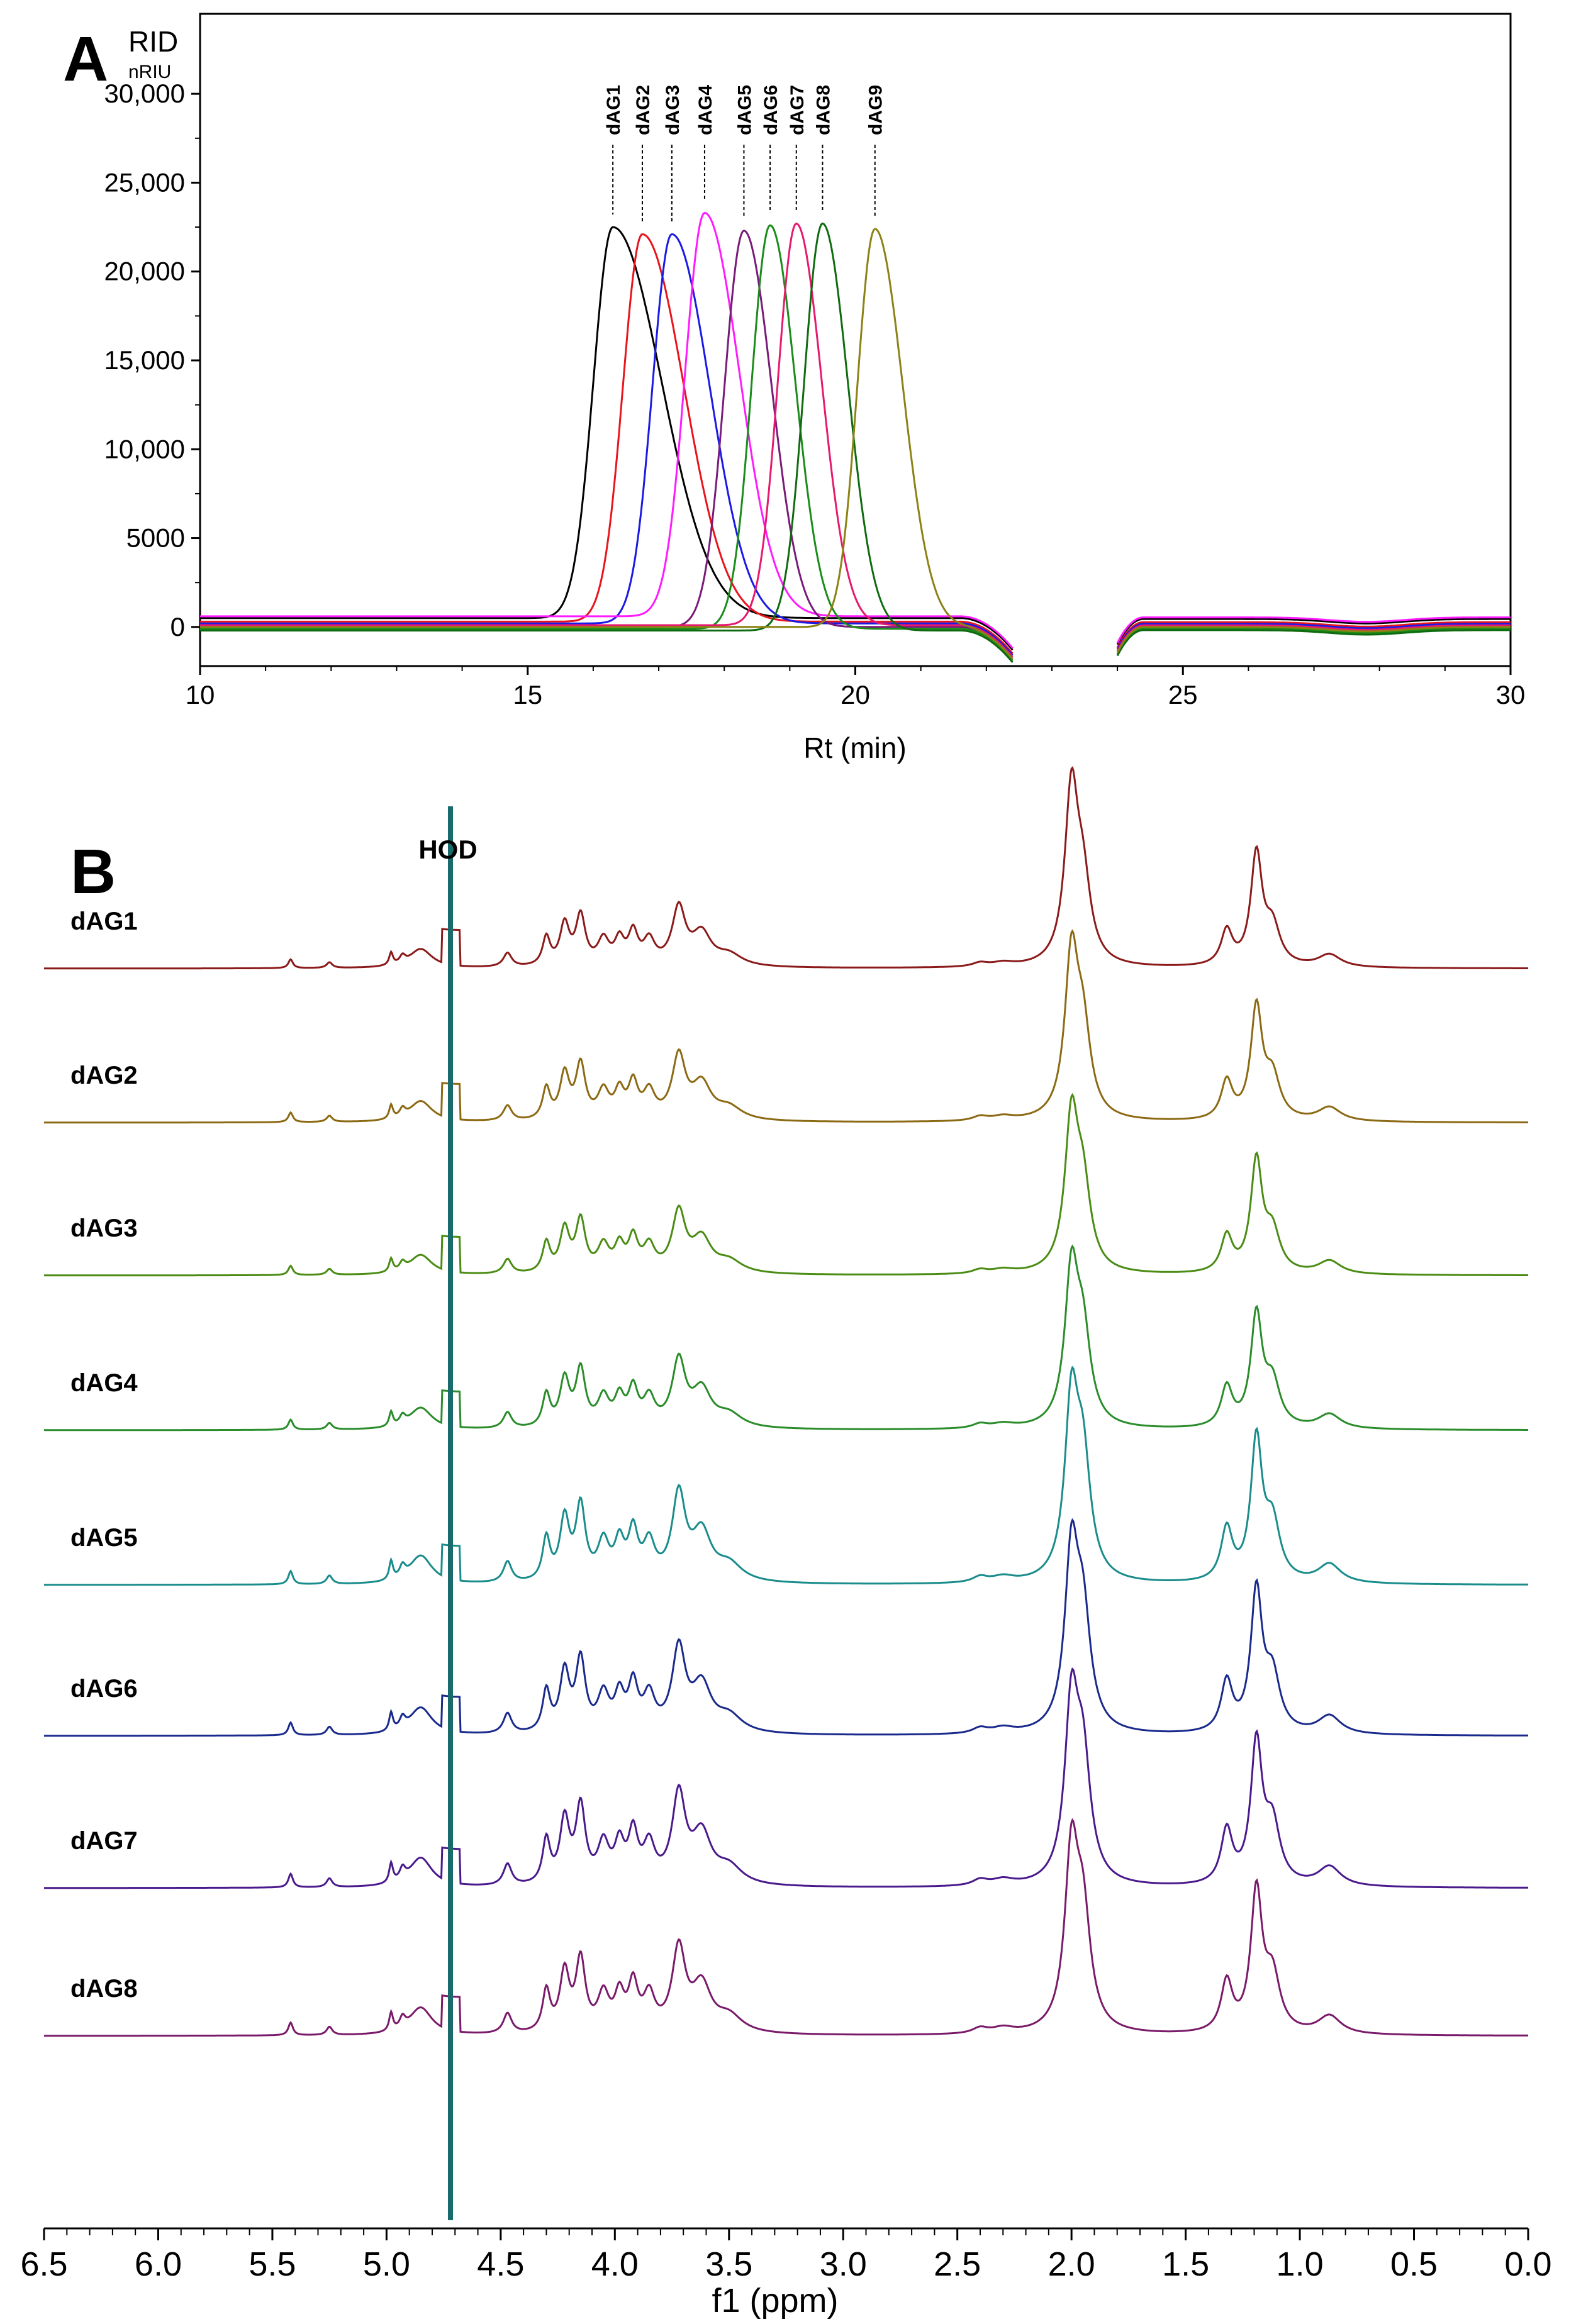  Describe the element at coordinates (104, 1841) in the screenshot. I see `spectrum-label-dag7: dAG7` at that location.